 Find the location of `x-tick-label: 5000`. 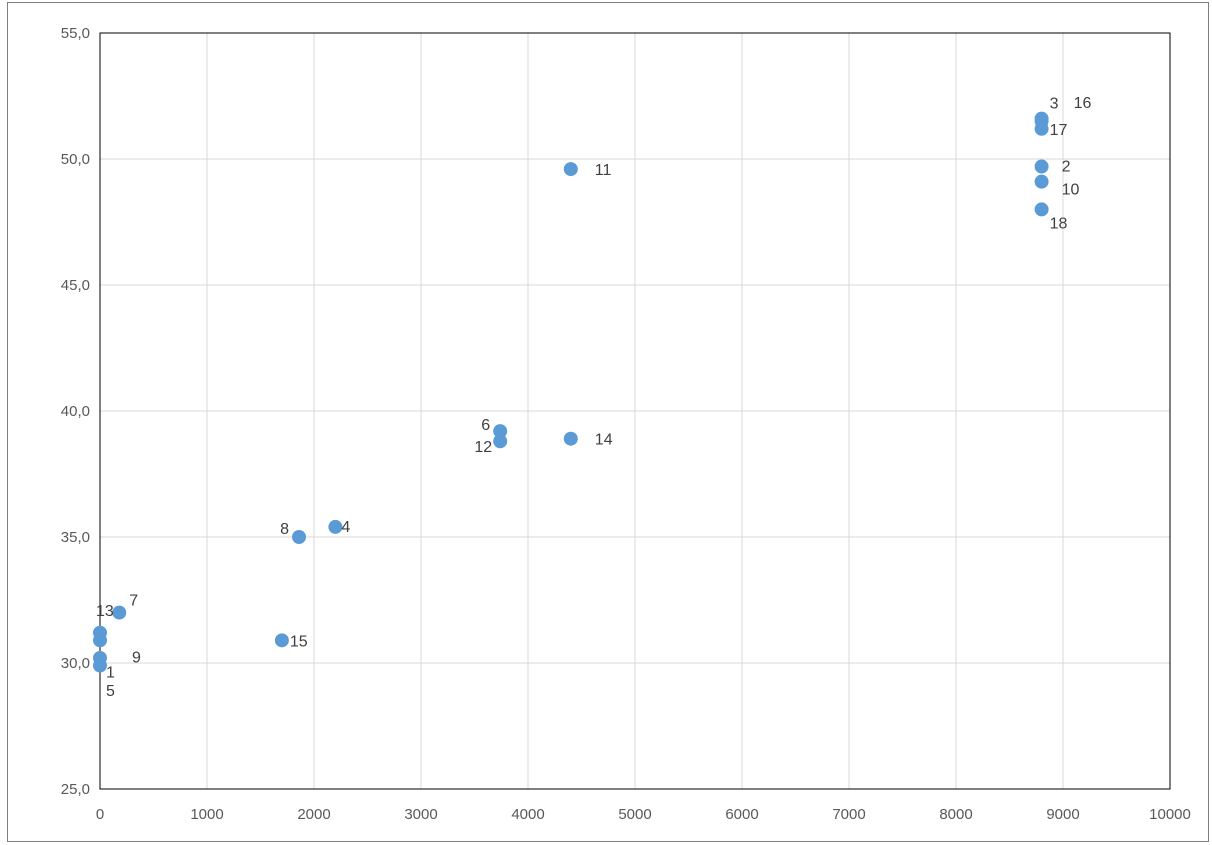

x-tick-label: 5000 is located at coordinates (634, 814).